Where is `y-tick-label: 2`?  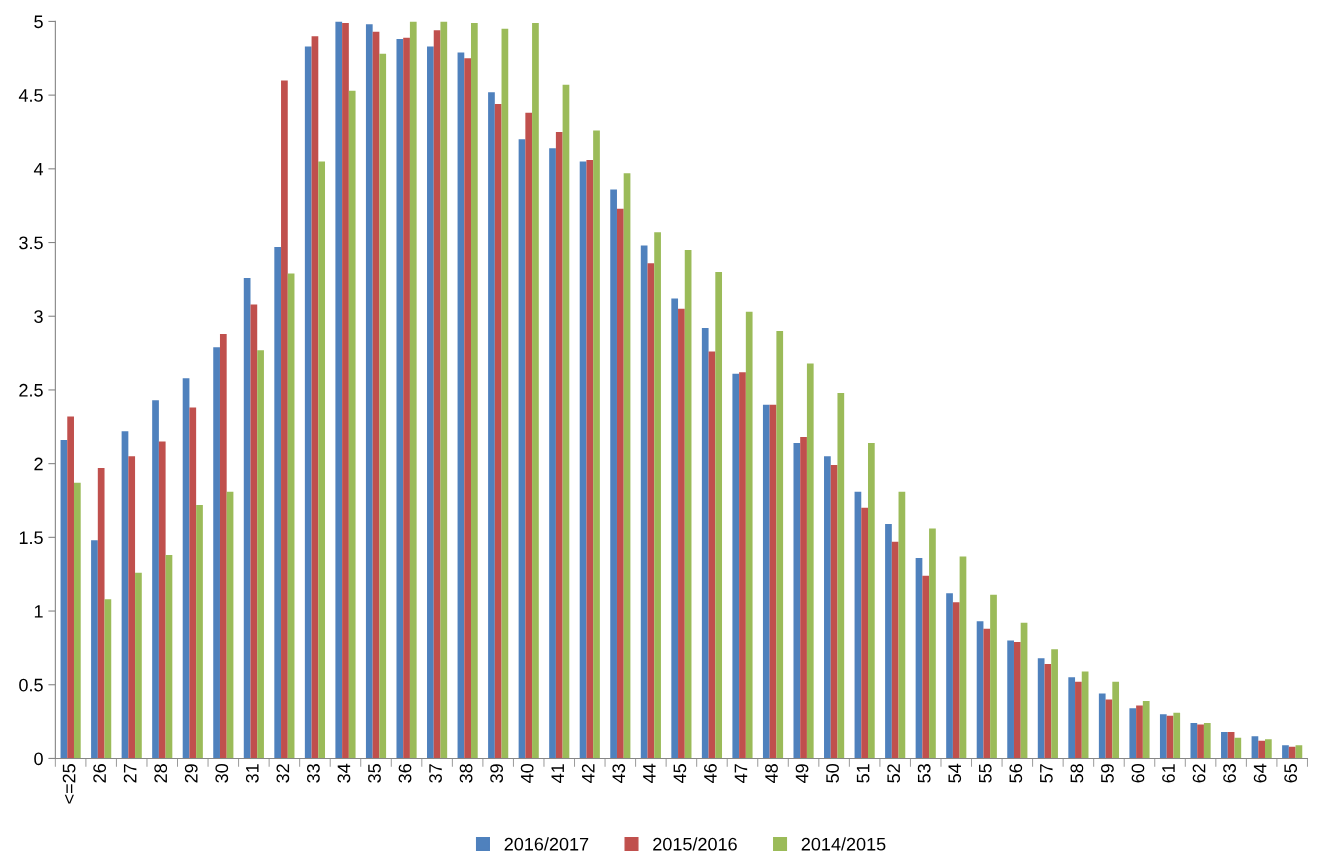 y-tick-label: 2 is located at coordinates (38, 464).